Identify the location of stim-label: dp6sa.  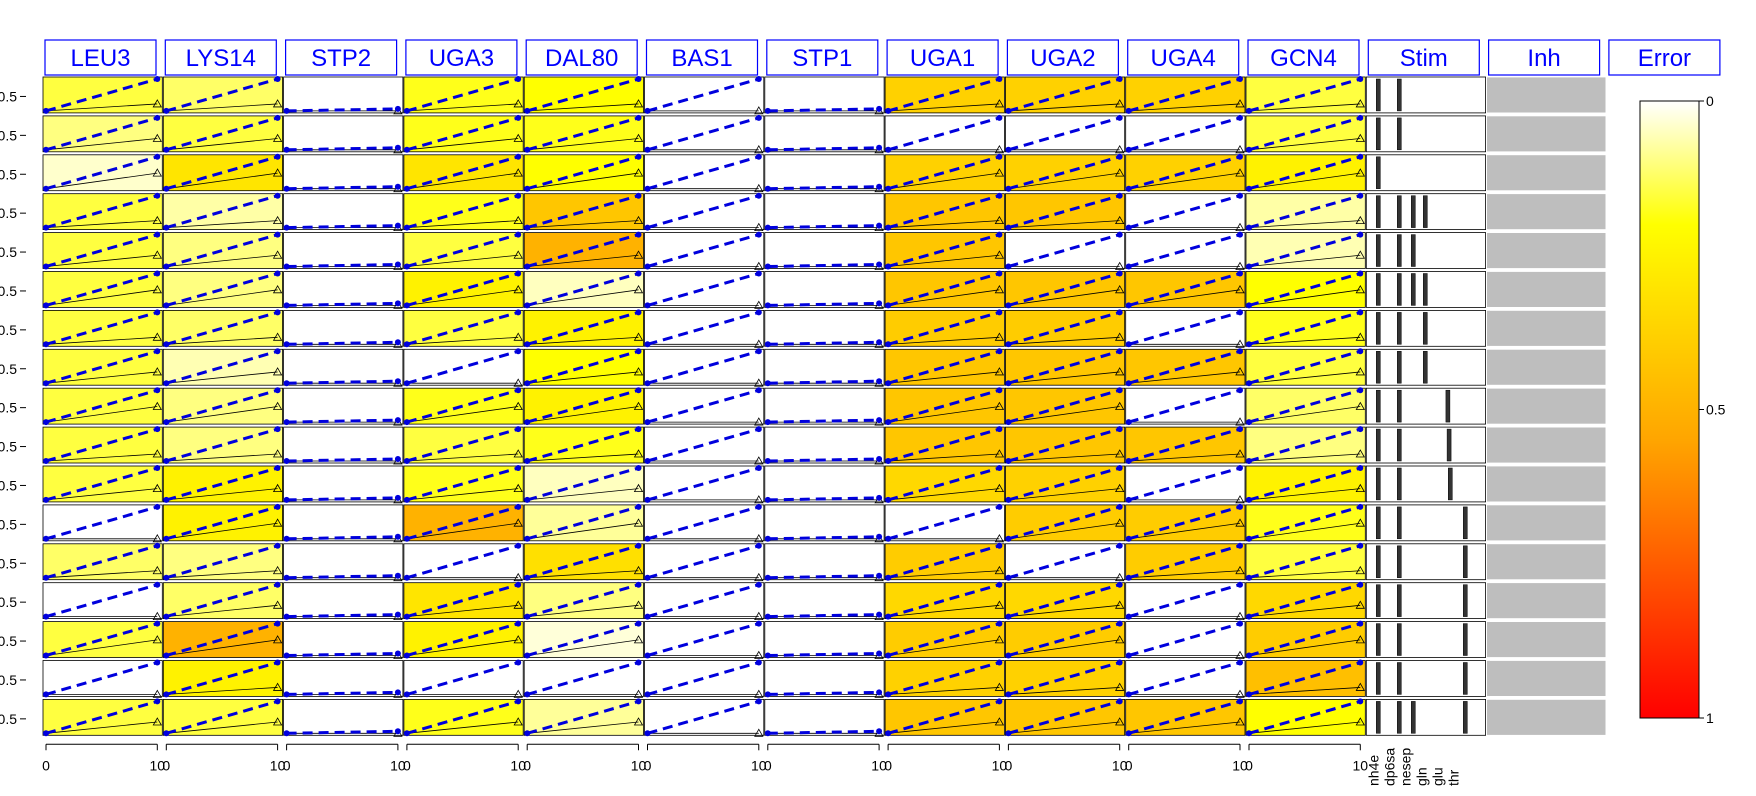
(1389, 767).